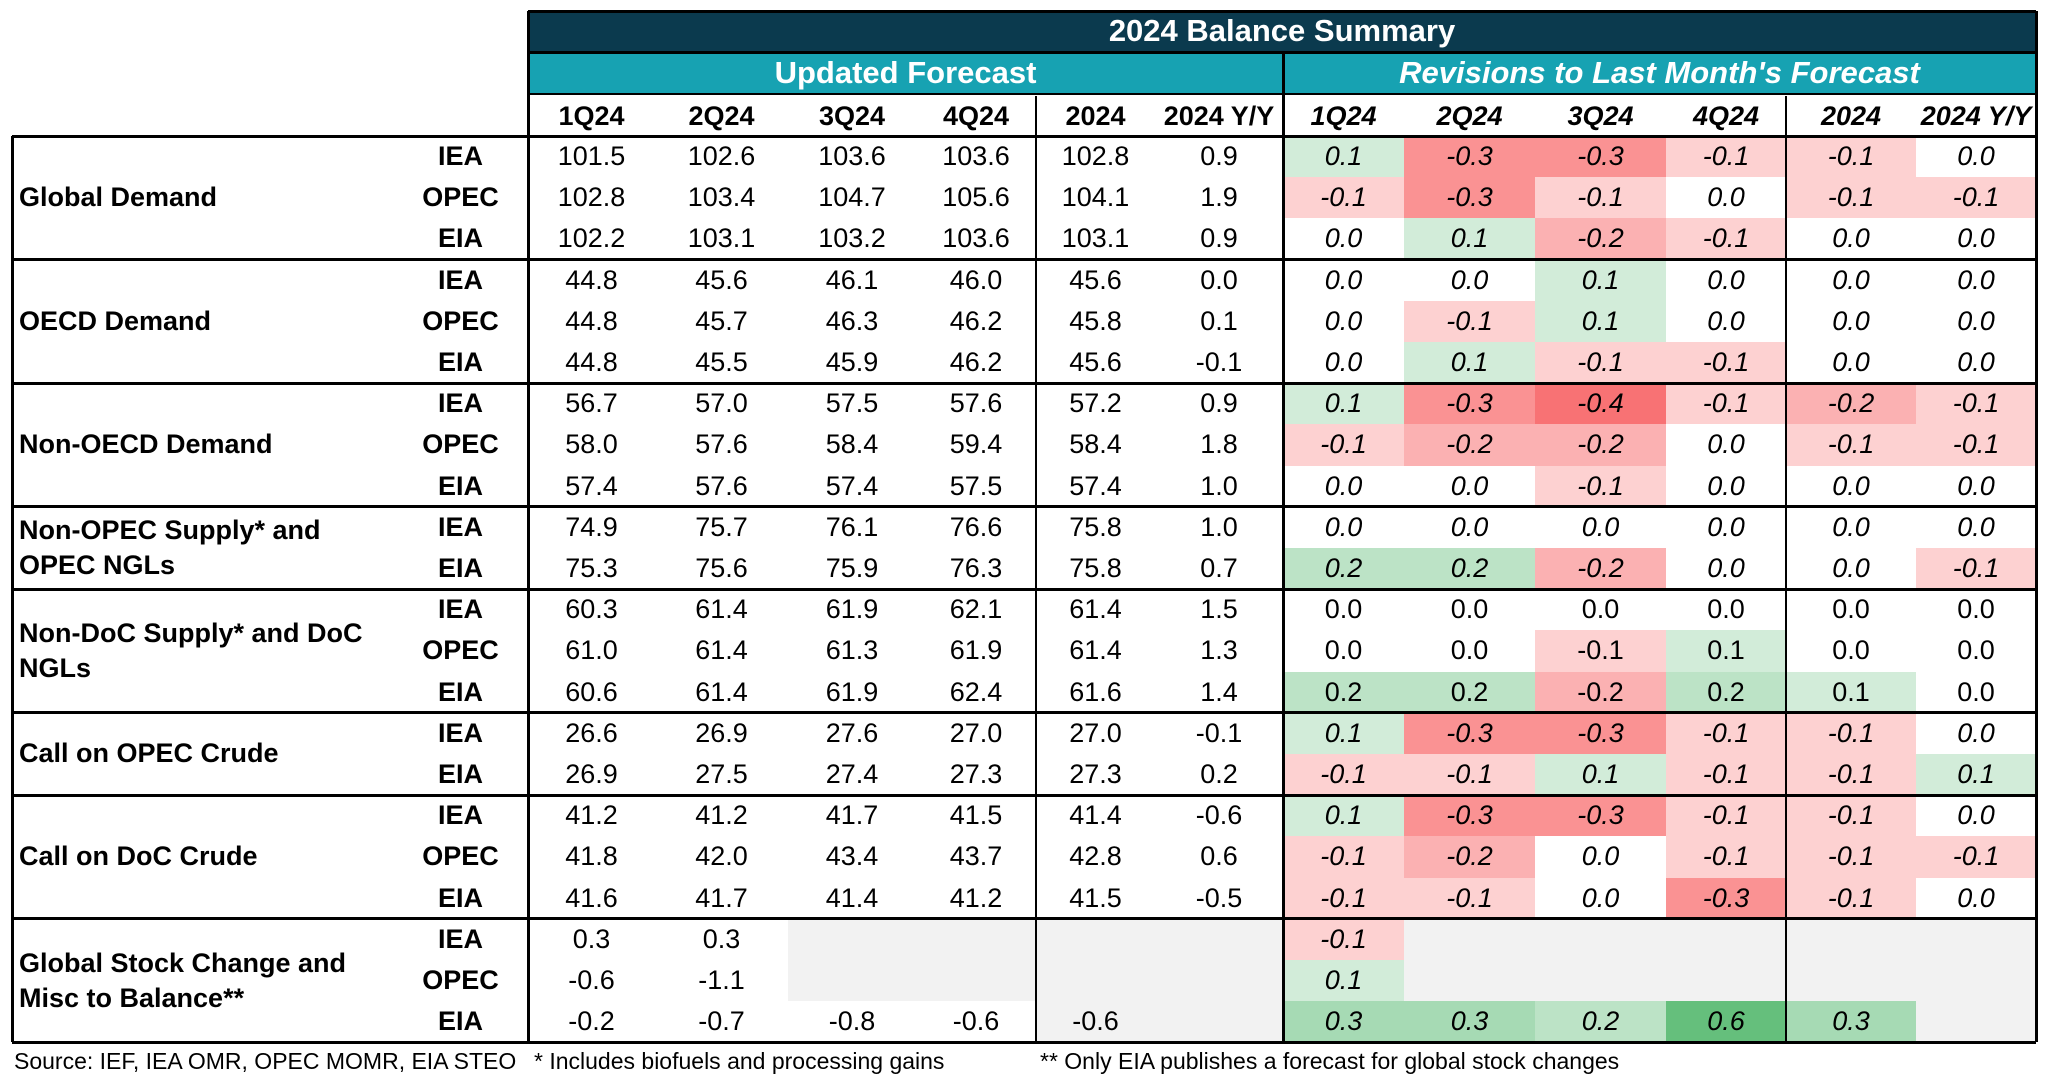 This screenshot has height=1080, width=2048. Describe the element at coordinates (1343, 115) in the screenshot. I see `column-header-revision: 1Q24` at that location.